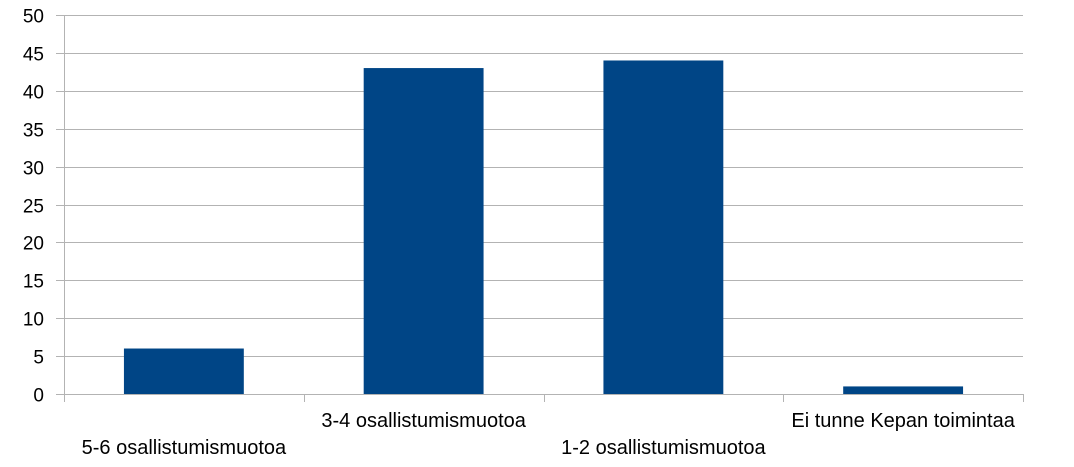 This screenshot has width=1074, height=467. Describe the element at coordinates (33, 55) in the screenshot. I see `y-tick-label: 45` at that location.